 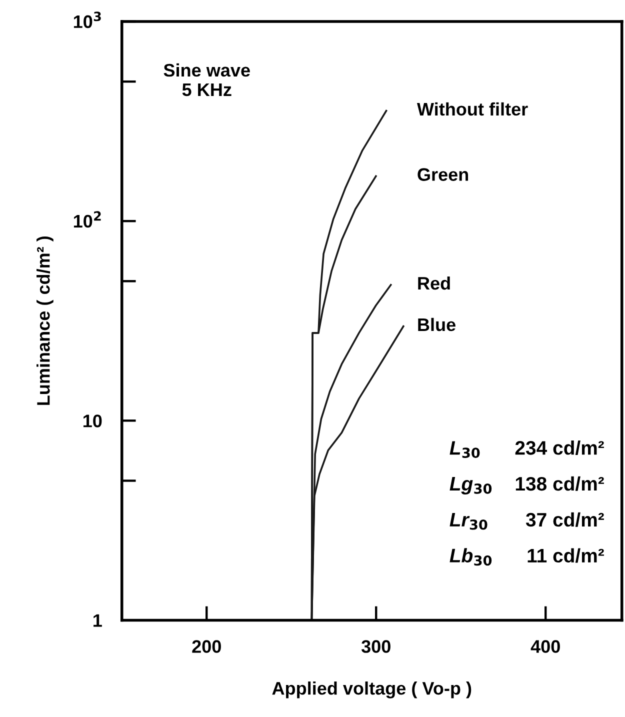 I want to click on y-tick-label: 10$^{3}$, so click(x=87, y=20).